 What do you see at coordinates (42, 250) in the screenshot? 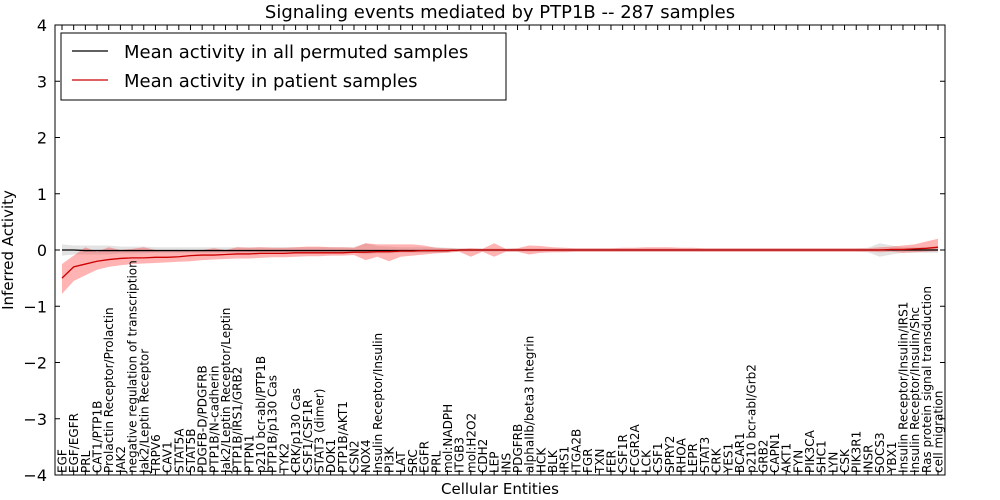
I see `y-tick-label: 0` at bounding box center [42, 250].